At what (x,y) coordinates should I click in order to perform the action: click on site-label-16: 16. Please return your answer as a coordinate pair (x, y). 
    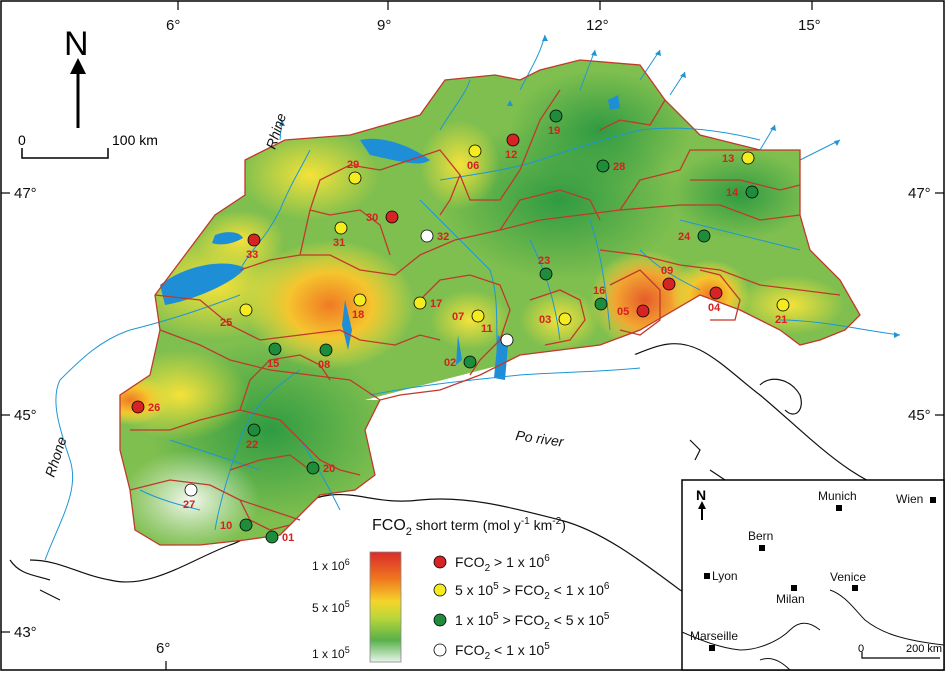
    Looking at the image, I should click on (599, 291).